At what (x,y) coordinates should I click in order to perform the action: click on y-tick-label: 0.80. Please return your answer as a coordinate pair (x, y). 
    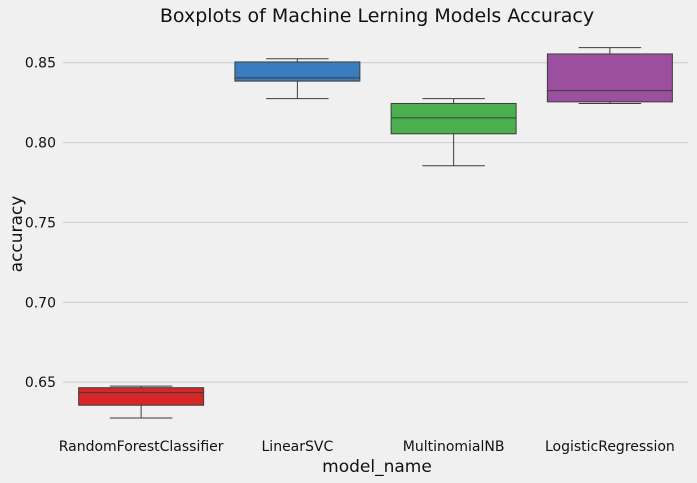
    Looking at the image, I should click on (40, 144).